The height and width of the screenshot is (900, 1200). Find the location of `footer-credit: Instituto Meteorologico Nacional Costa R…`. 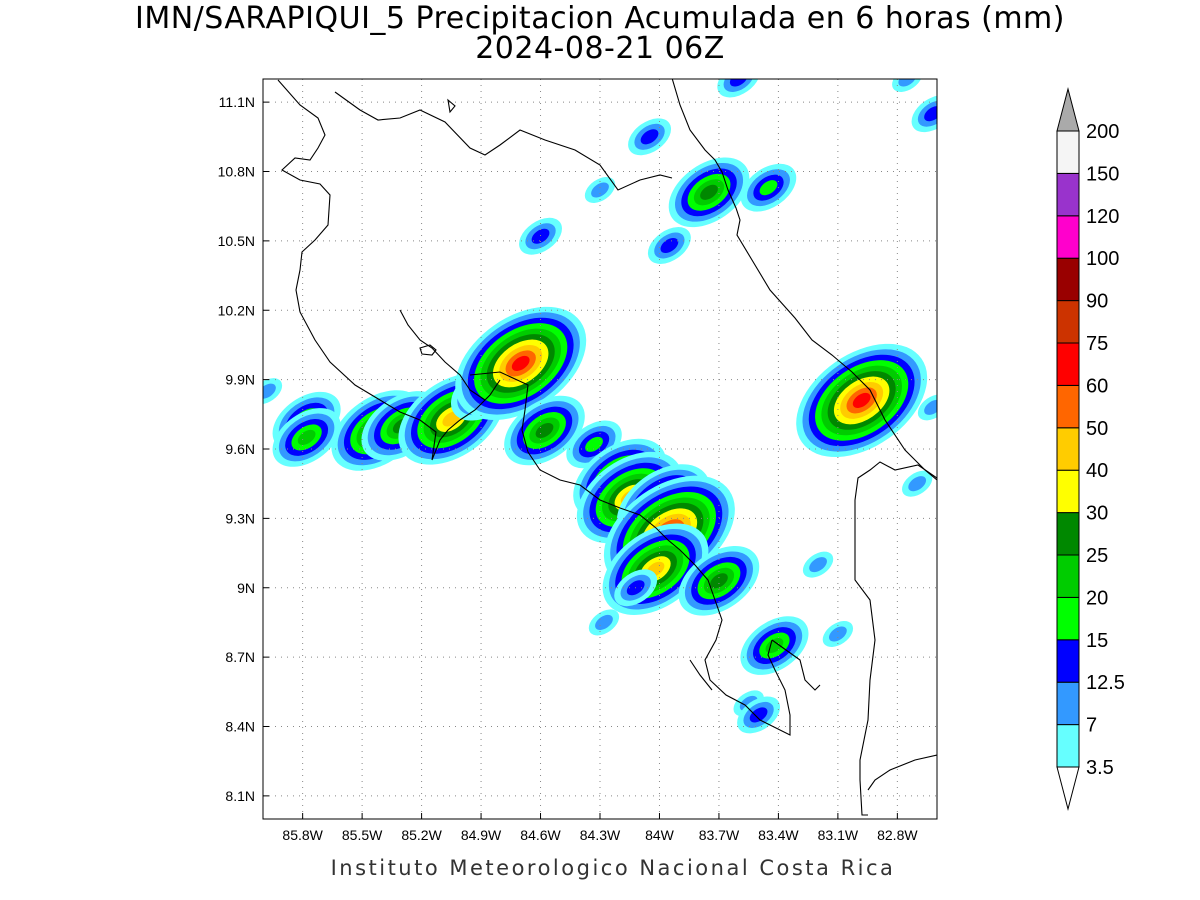

footer-credit: Instituto Meteorologico Nacional Costa R… is located at coordinates (613, 868).